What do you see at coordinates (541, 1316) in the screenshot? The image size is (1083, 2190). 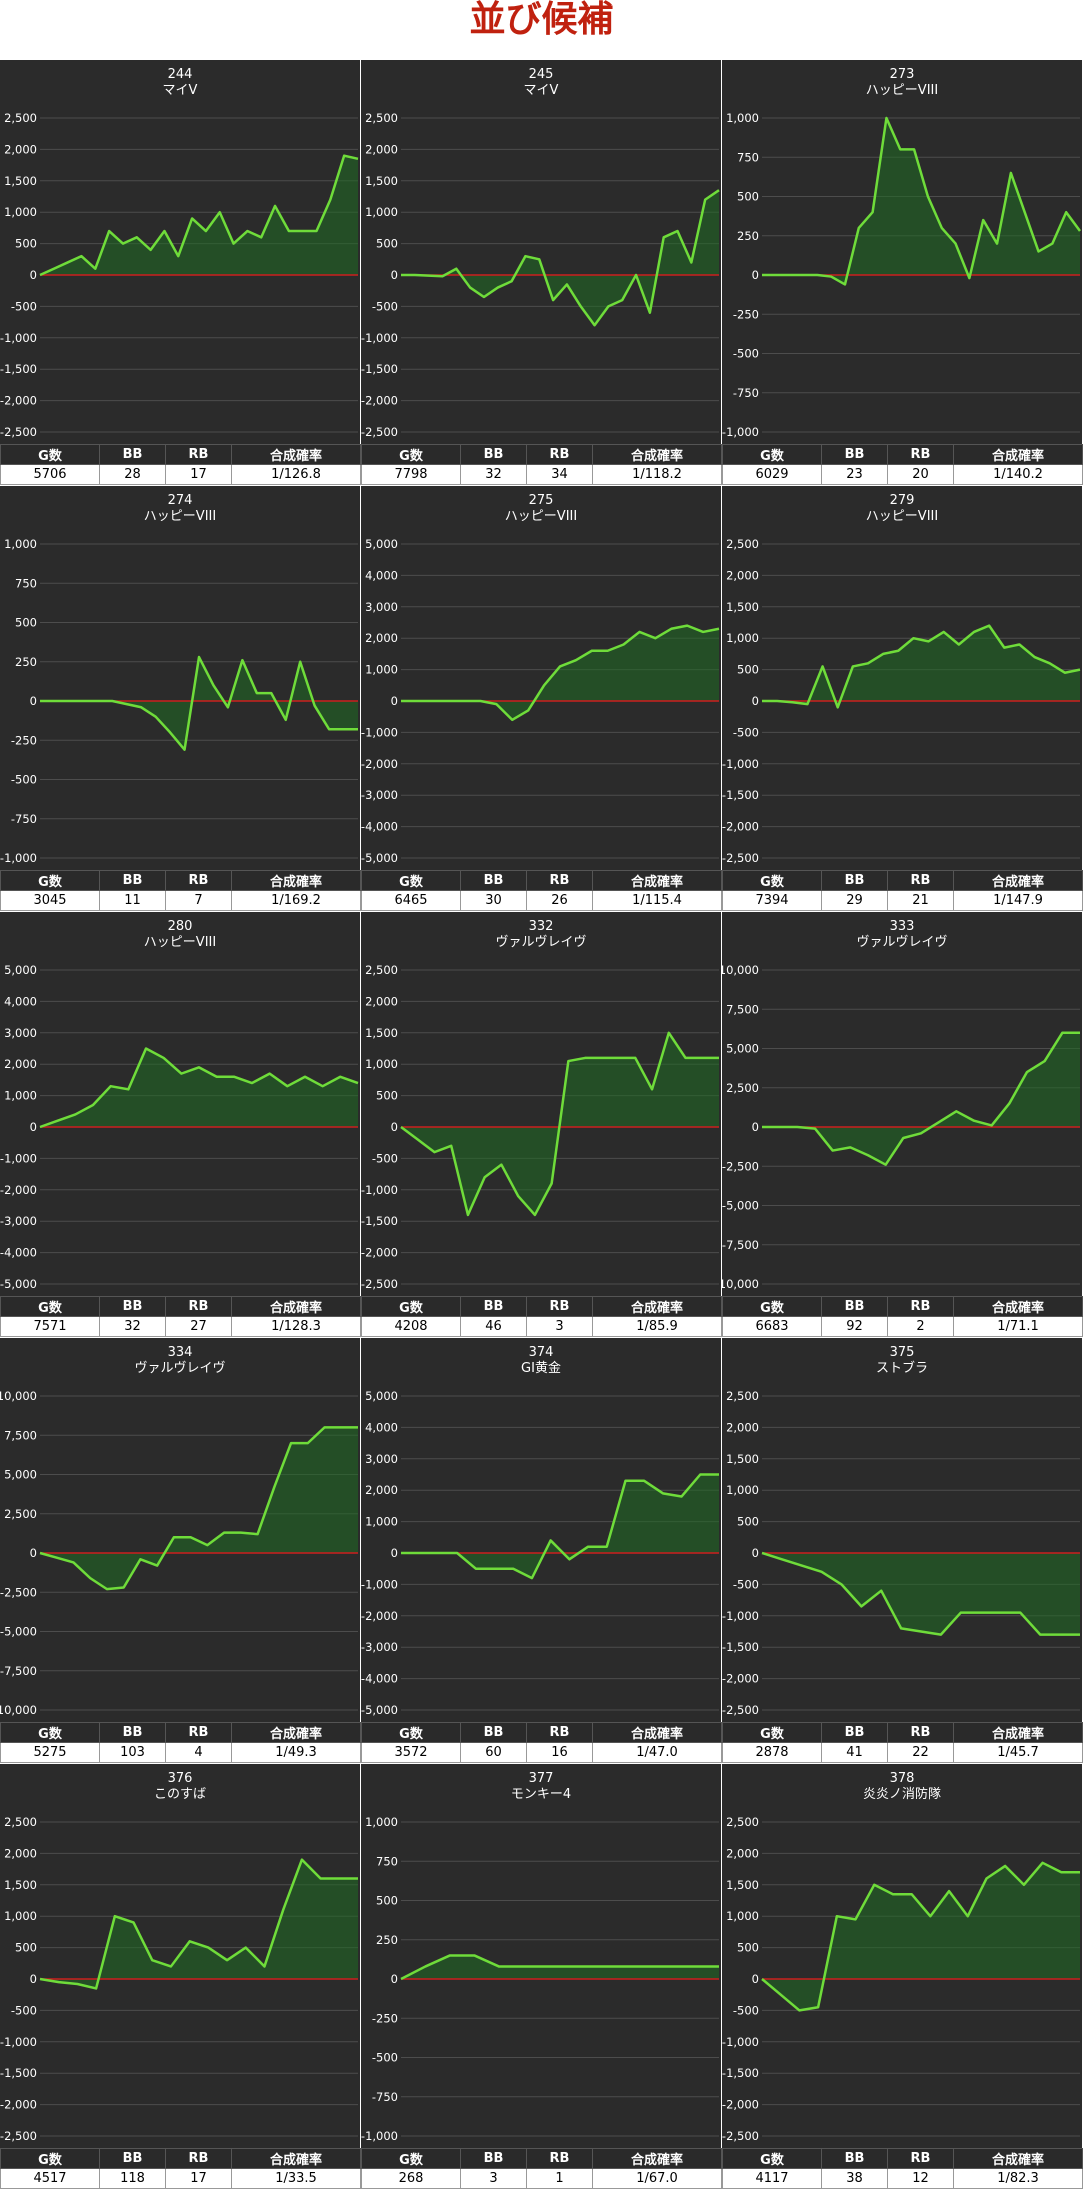 I see `stats-table: G数 BB RB 合成確率 4208 46 3 1/85.9` at bounding box center [541, 1316].